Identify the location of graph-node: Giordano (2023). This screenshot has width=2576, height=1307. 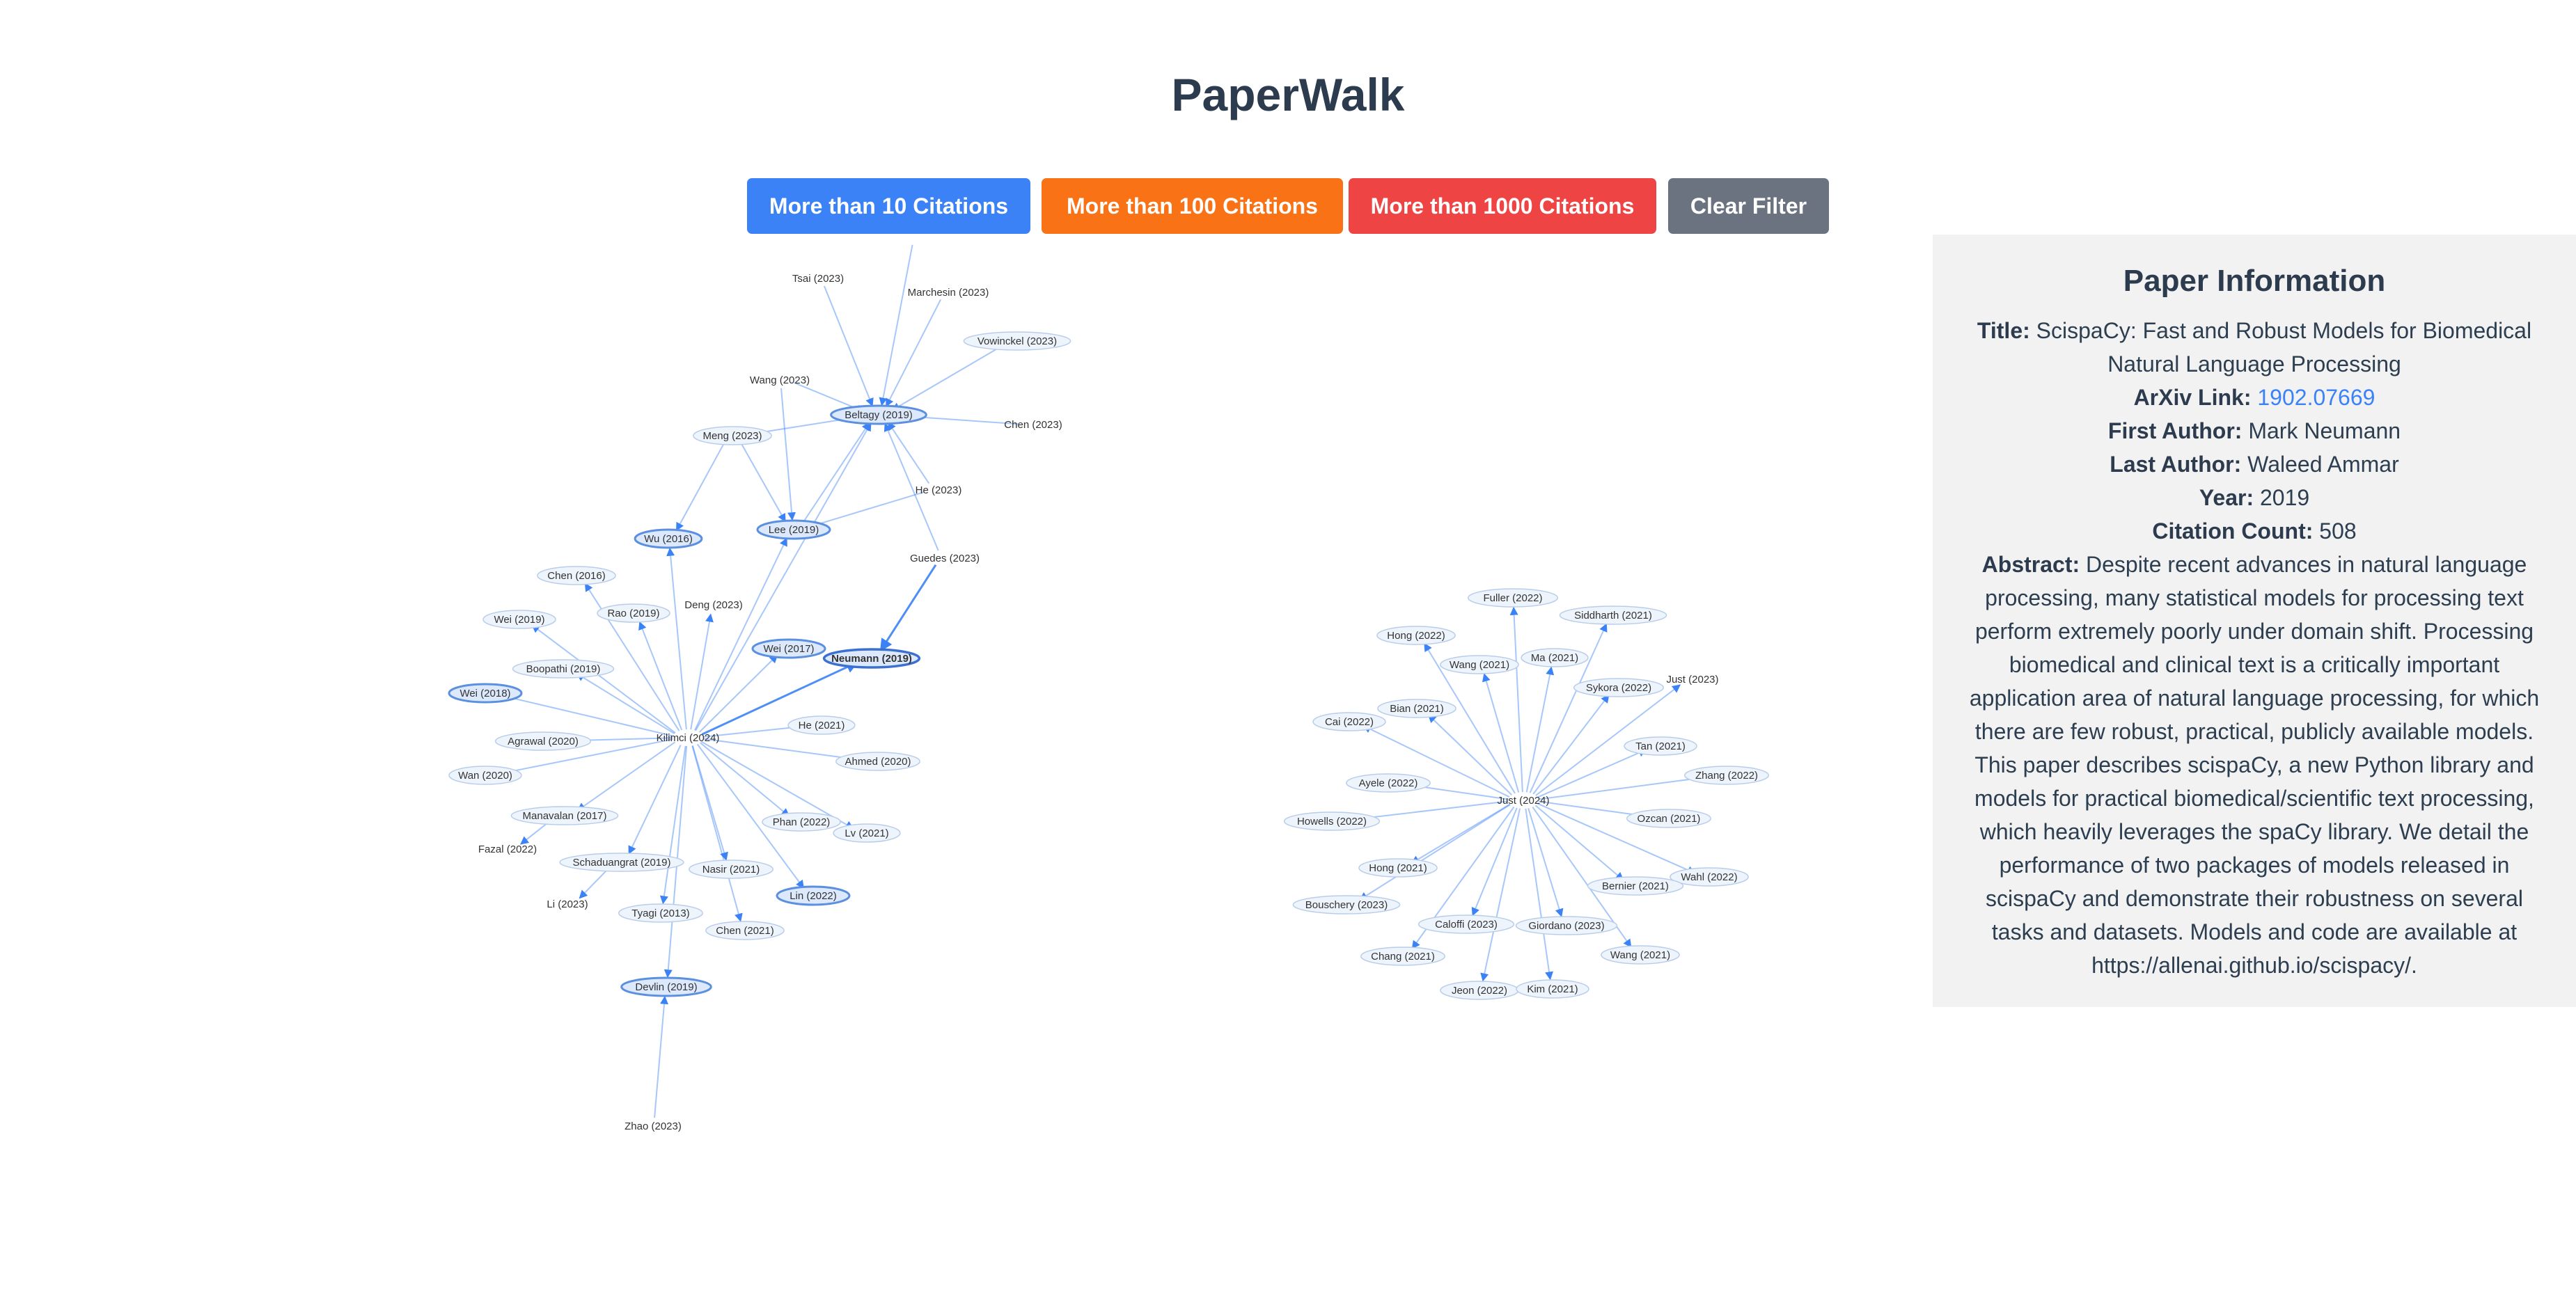
(1566, 925).